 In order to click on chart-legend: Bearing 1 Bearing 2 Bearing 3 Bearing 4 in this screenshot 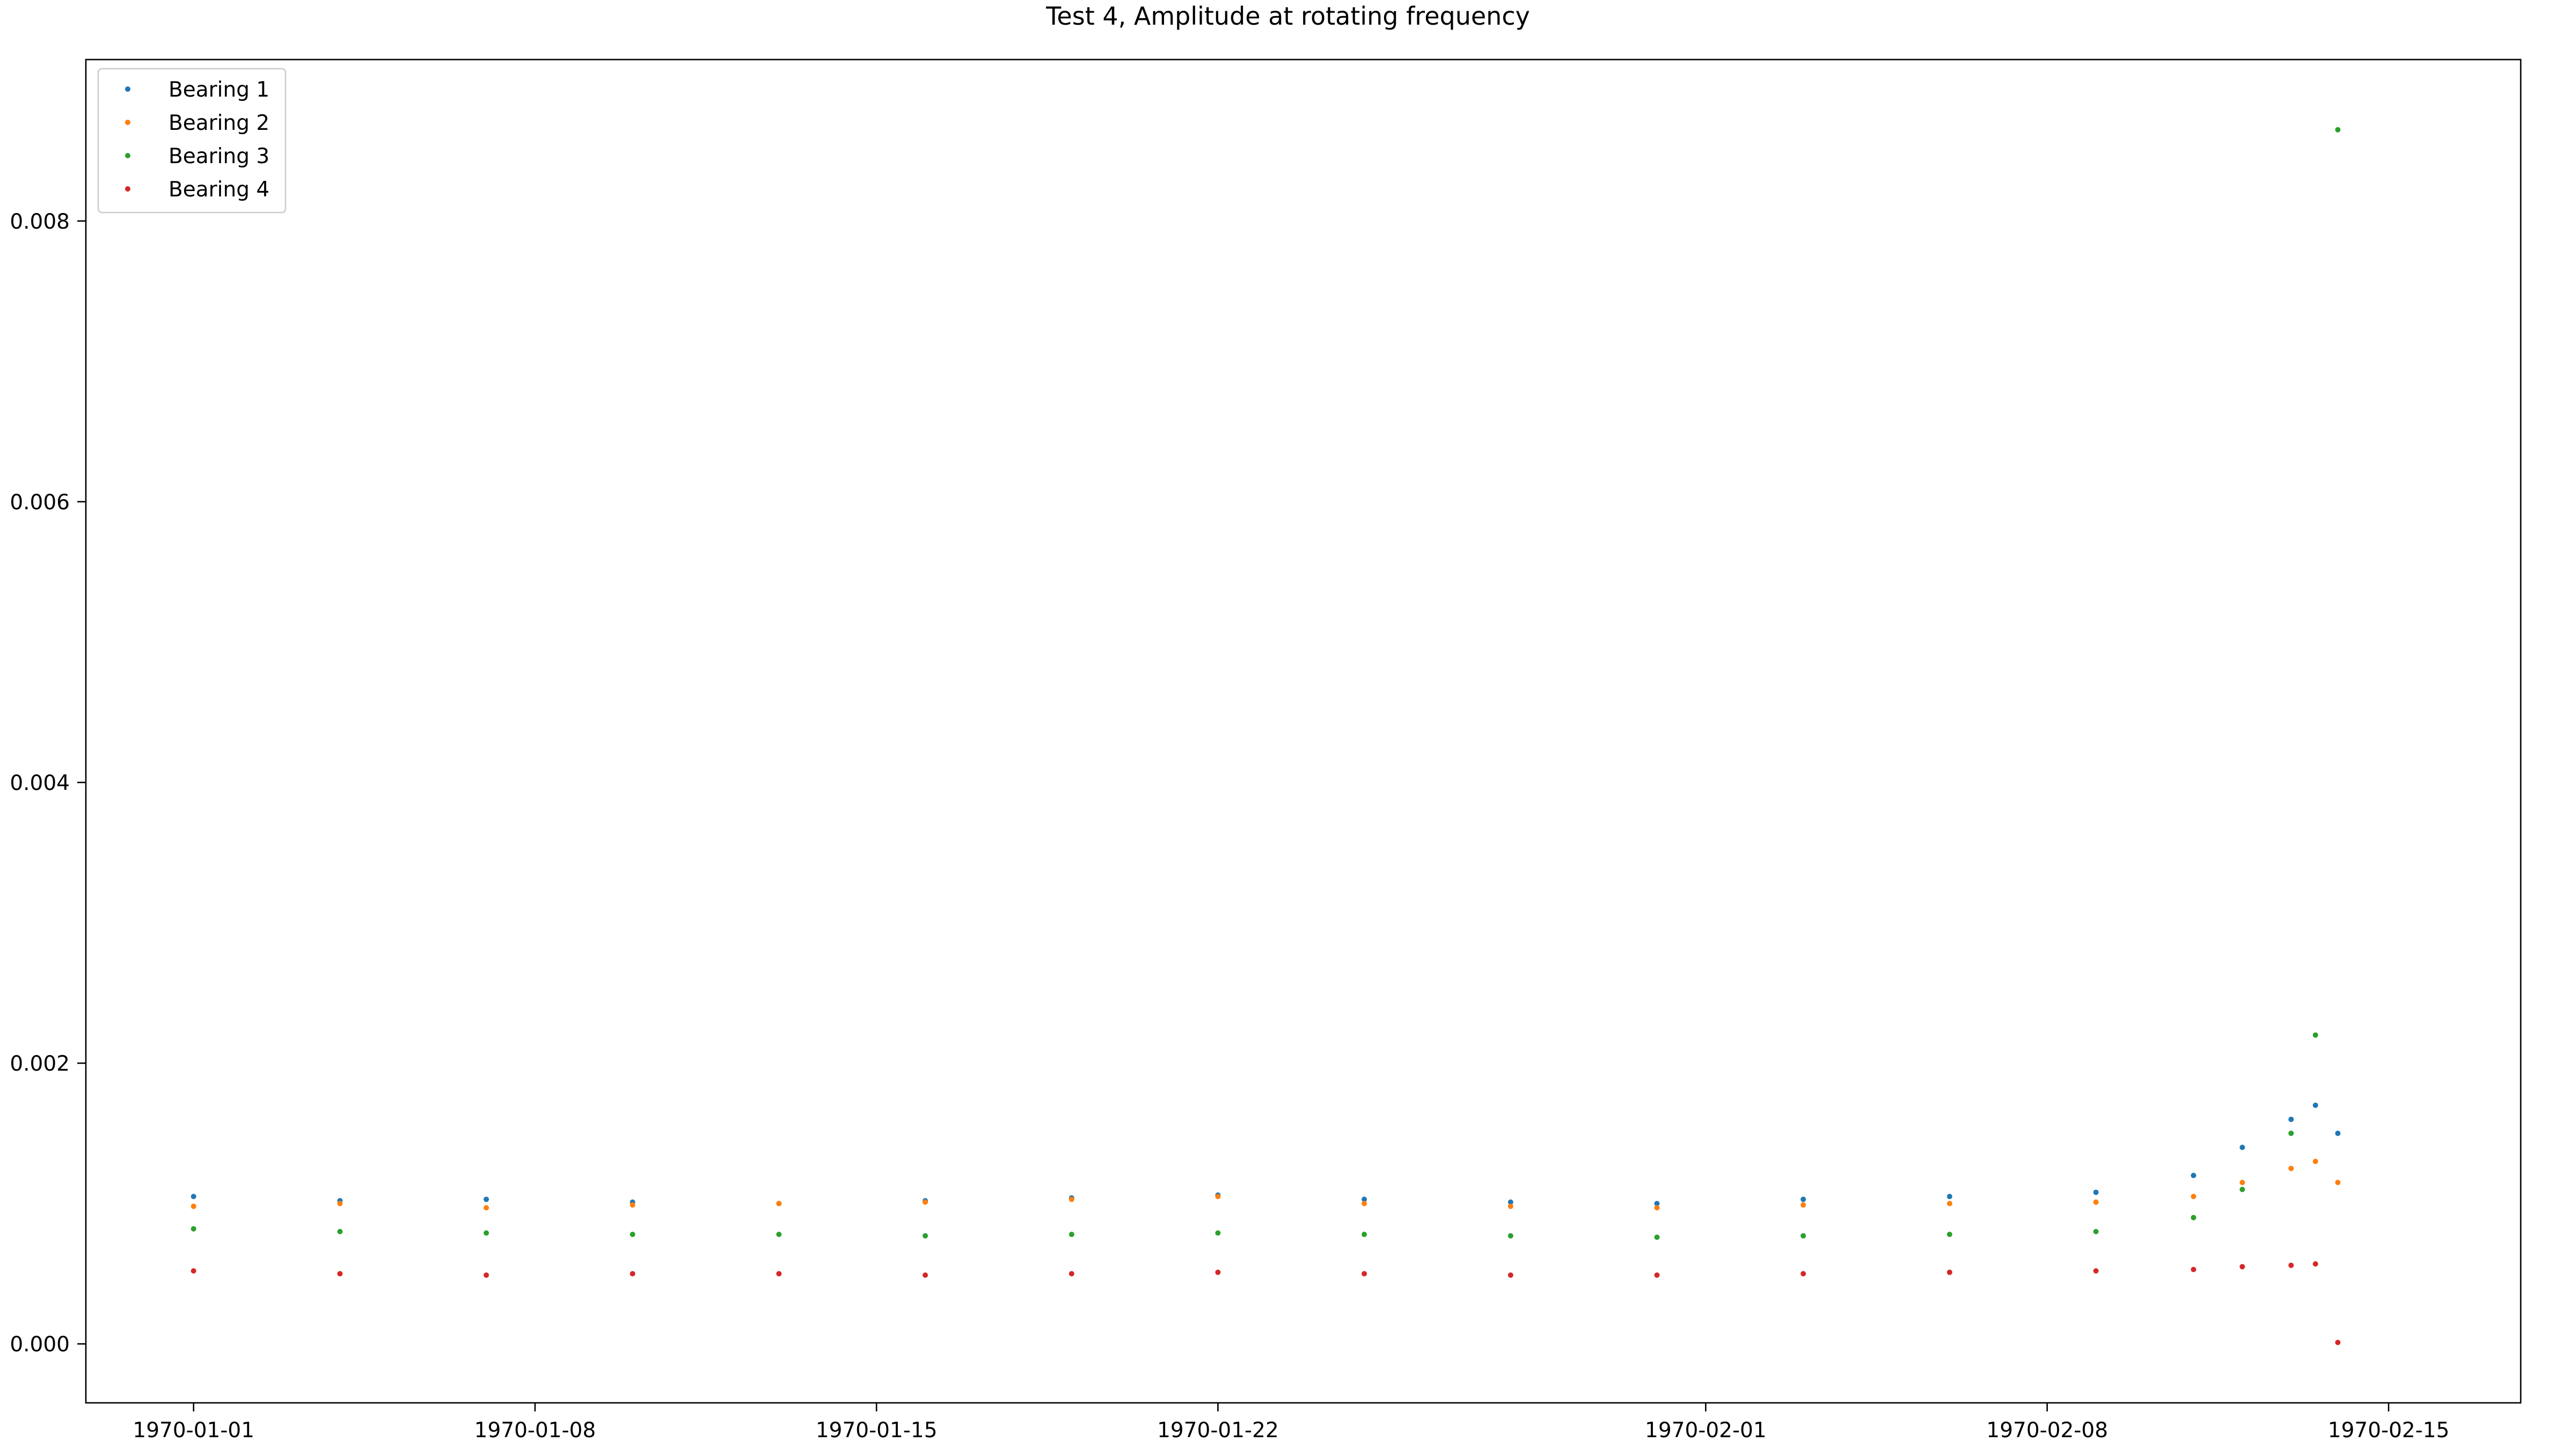, I will do `click(192, 141)`.